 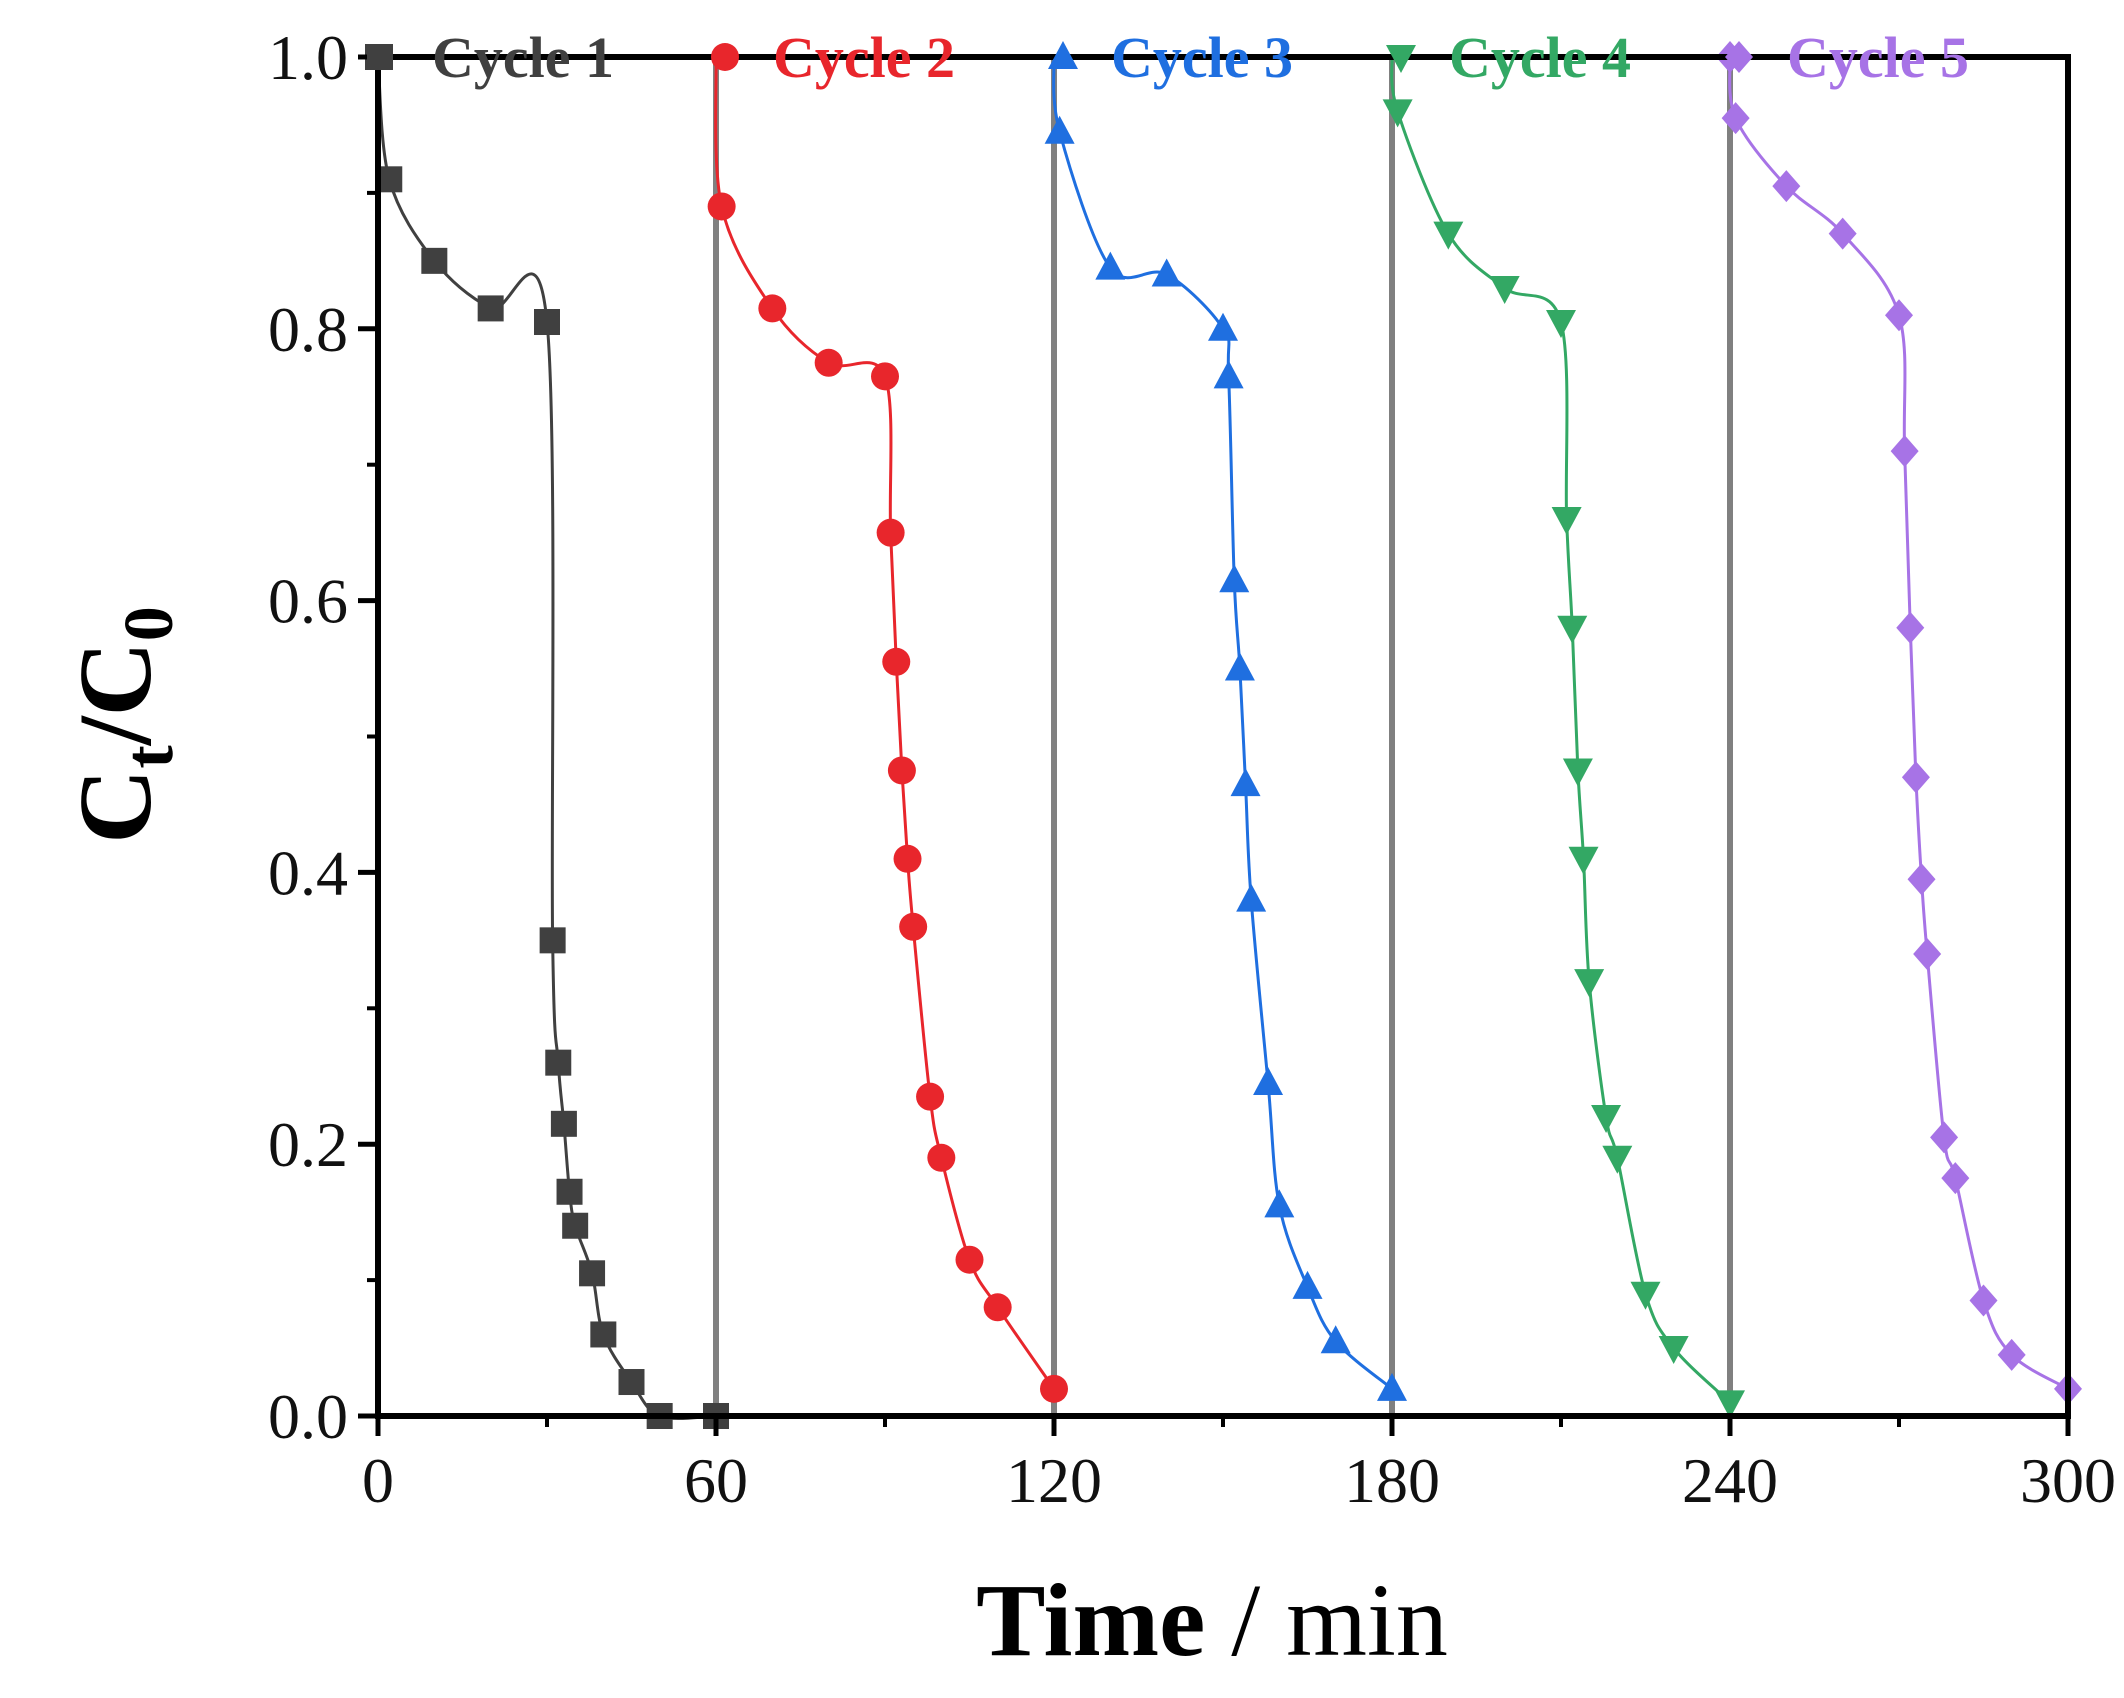 I want to click on x-tick-label: 0, so click(x=378, y=1480).